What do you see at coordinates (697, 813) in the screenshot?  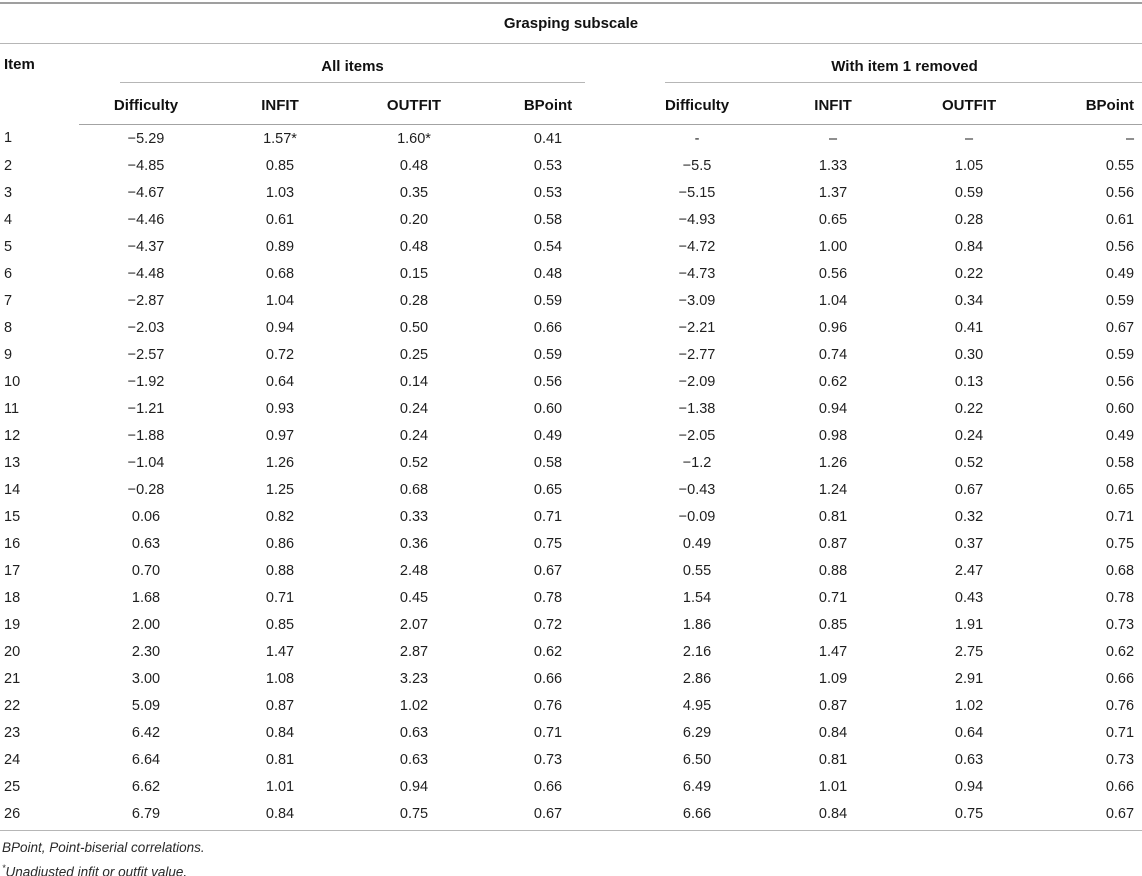 I see `removed-difficulty-cell: 6.66` at bounding box center [697, 813].